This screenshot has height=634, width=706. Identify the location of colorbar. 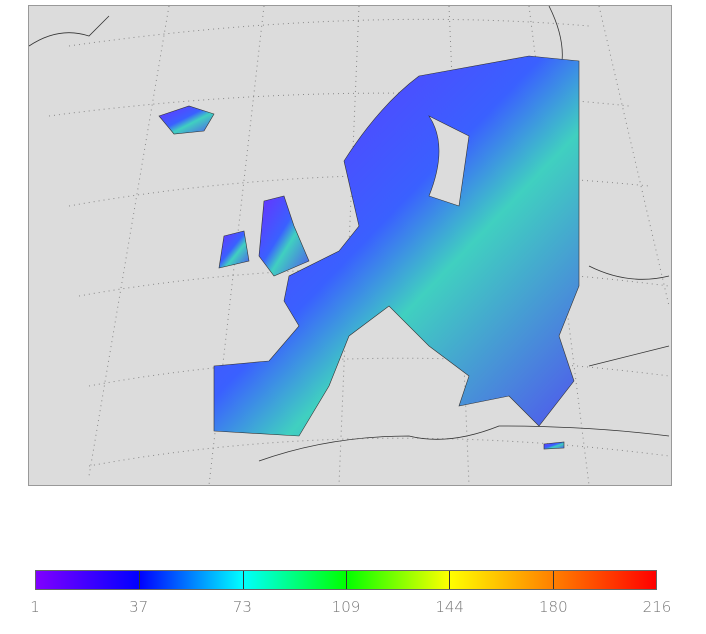
(346, 580).